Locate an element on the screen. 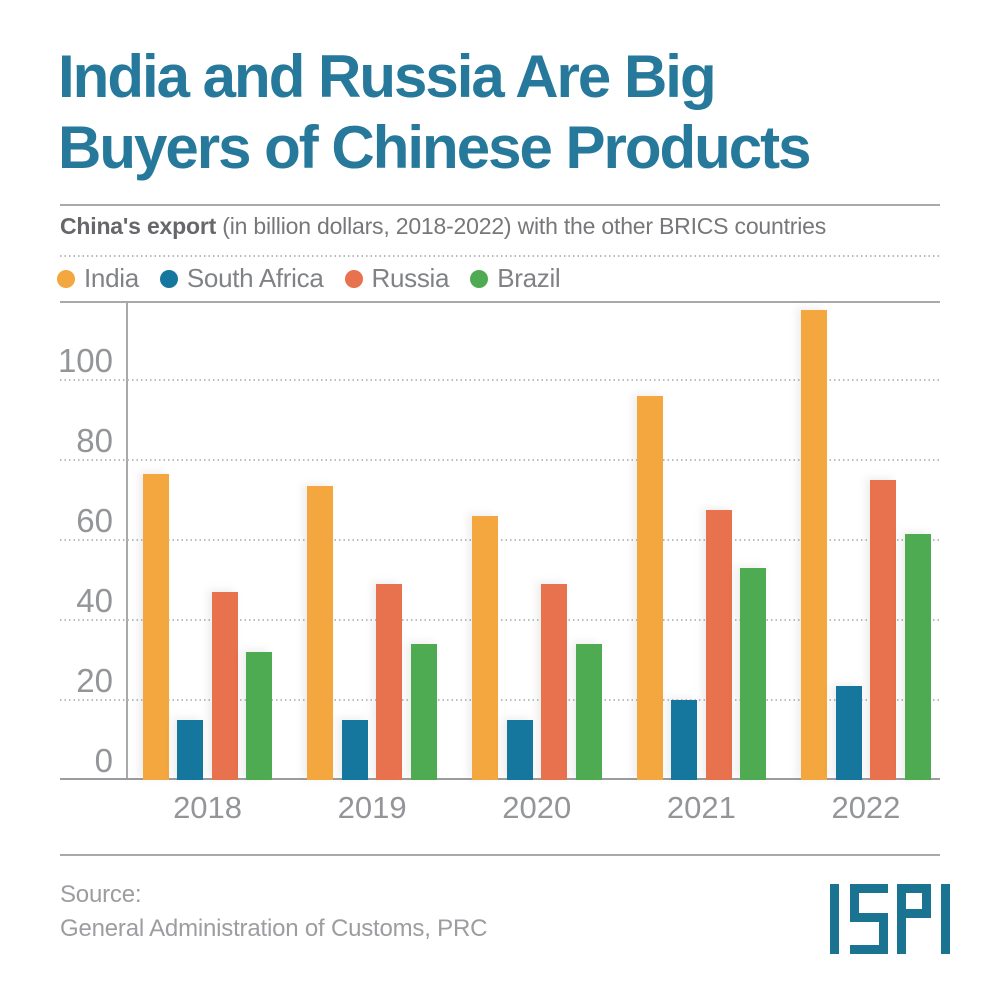 The height and width of the screenshot is (1000, 1000). bar-2021-south-africa is located at coordinates (684, 740).